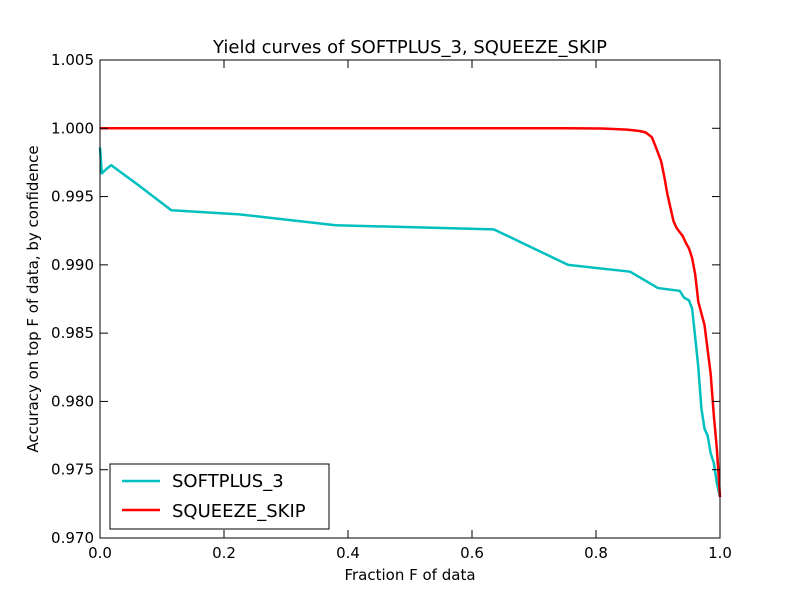 Image resolution: width=800 pixels, height=604 pixels. I want to click on x-tick-label: 1.0, so click(720, 553).